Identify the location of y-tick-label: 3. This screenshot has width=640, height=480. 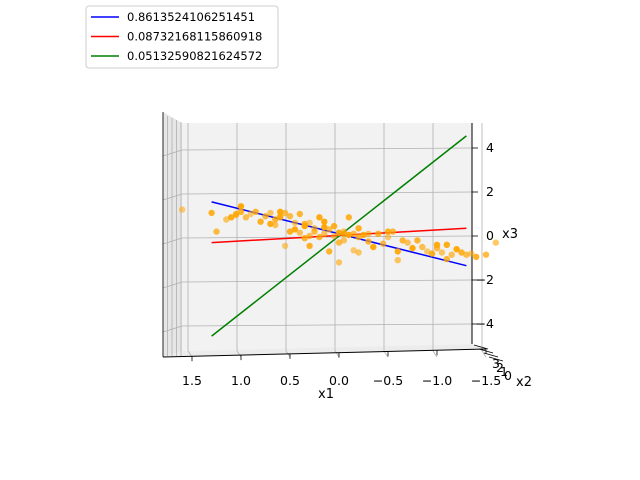
(496, 363).